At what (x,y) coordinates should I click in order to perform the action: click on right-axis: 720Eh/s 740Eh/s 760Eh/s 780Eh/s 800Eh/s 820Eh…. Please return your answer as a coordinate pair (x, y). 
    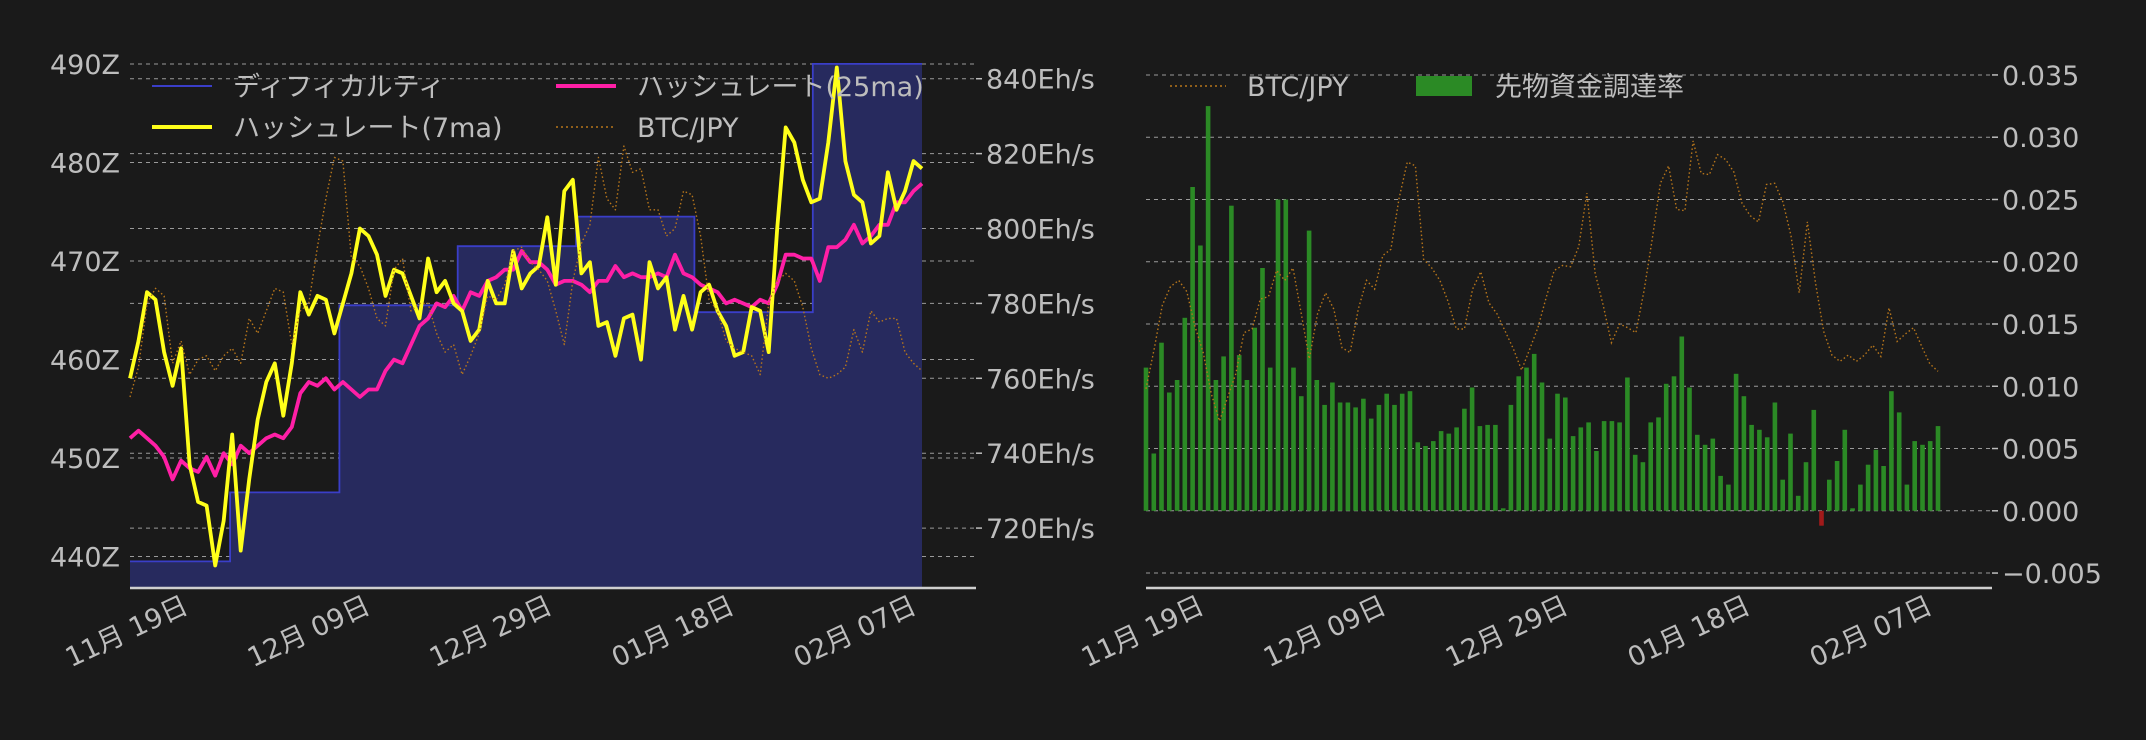
    Looking at the image, I should click on (1035, 305).